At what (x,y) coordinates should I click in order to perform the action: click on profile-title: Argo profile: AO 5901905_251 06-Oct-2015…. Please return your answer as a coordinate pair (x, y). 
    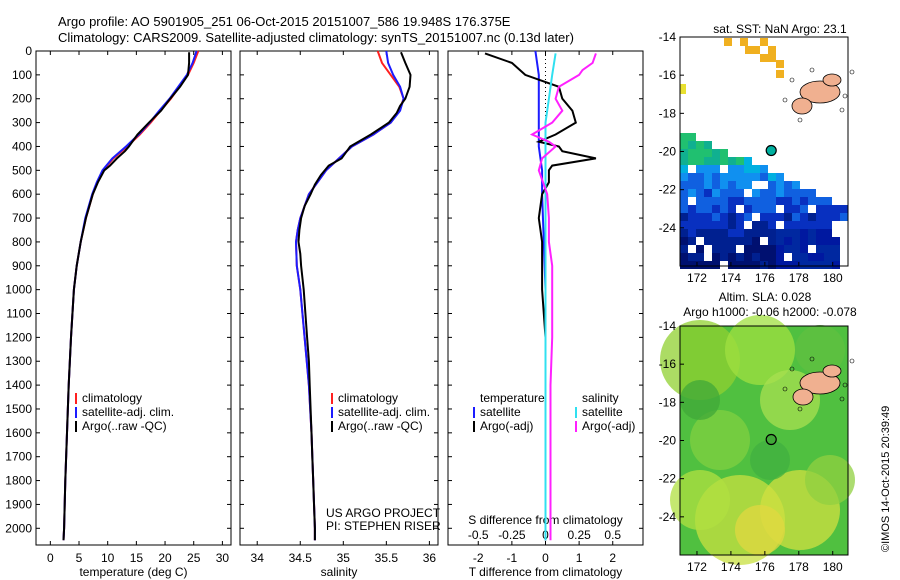
    Looking at the image, I should click on (284, 21).